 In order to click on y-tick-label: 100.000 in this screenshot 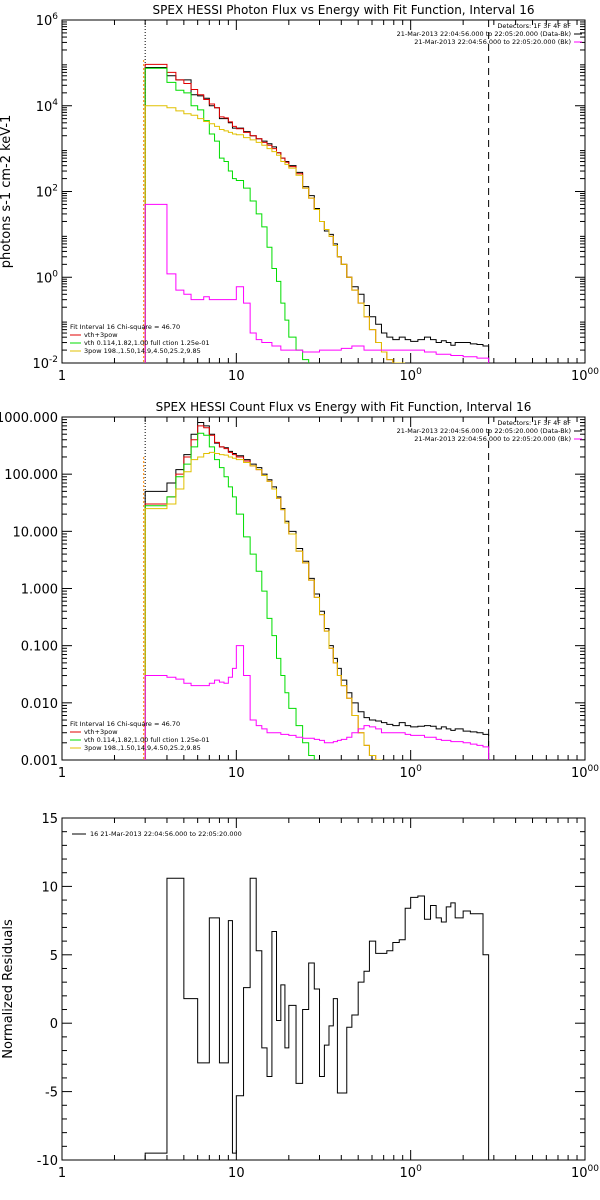, I will do `click(31, 475)`.